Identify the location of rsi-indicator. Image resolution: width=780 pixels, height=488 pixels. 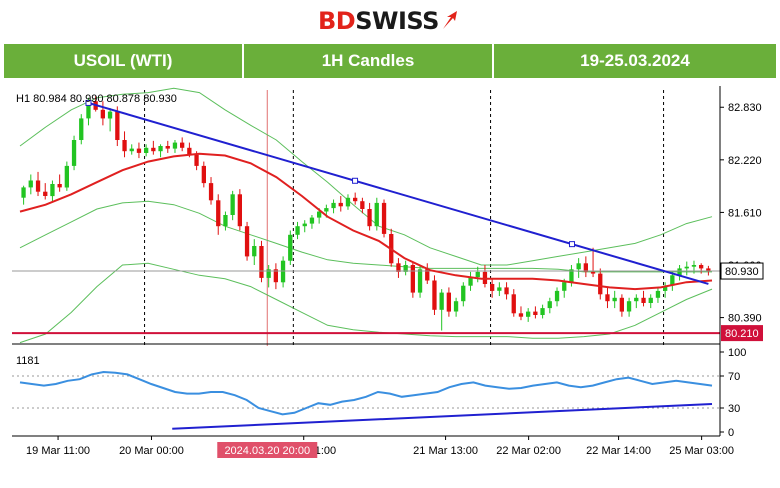
(366, 400).